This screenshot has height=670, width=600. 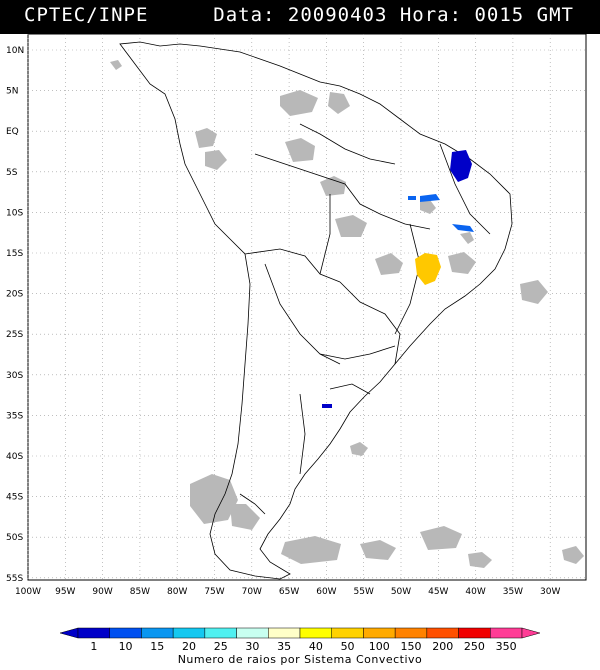 What do you see at coordinates (411, 646) in the screenshot?
I see `colorbar-label: 150` at bounding box center [411, 646].